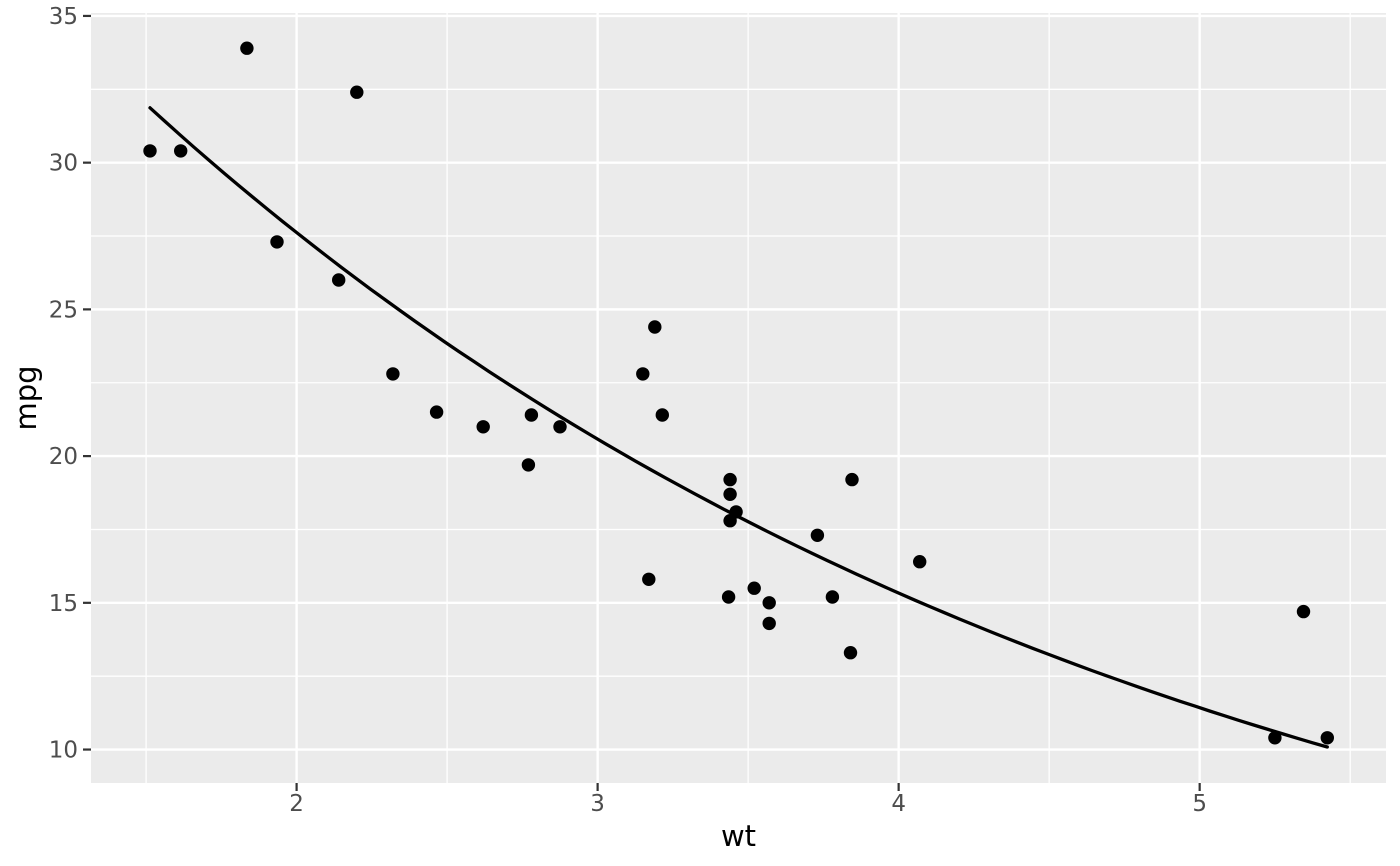 The height and width of the screenshot is (866, 1400). I want to click on x-tick-label: 3, so click(597, 804).